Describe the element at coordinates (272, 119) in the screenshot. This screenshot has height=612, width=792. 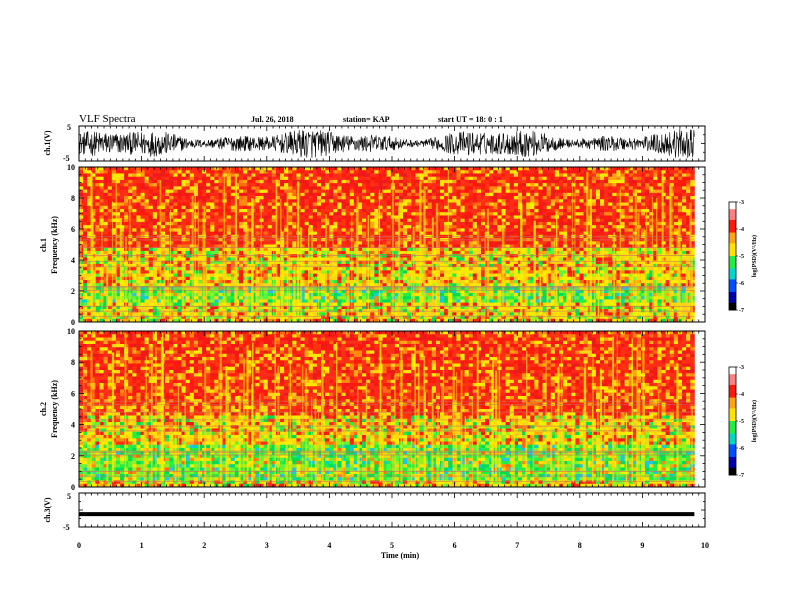
I see `date-label: Jul. 26, 2018` at that location.